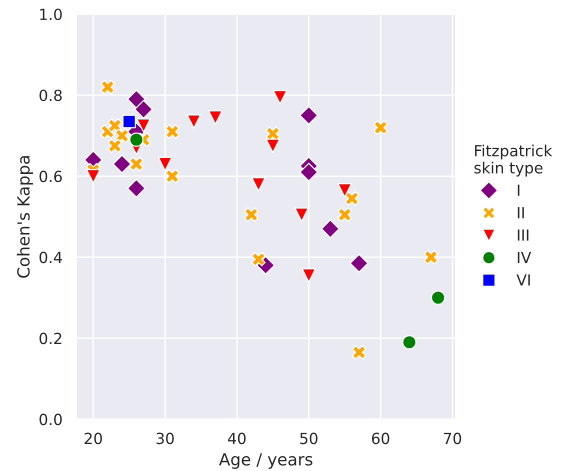 Image resolution: width=563 pixels, height=471 pixels. Describe the element at coordinates (93, 438) in the screenshot. I see `x-tick-label: 20` at that location.